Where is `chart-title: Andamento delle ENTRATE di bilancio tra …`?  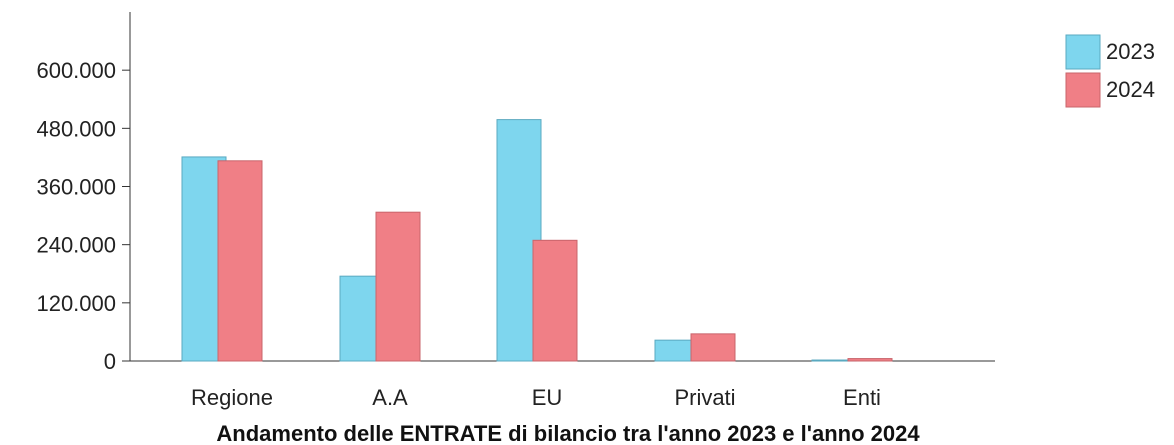
chart-title: Andamento delle ENTRATE di bilancio tra … is located at coordinates (568, 433).